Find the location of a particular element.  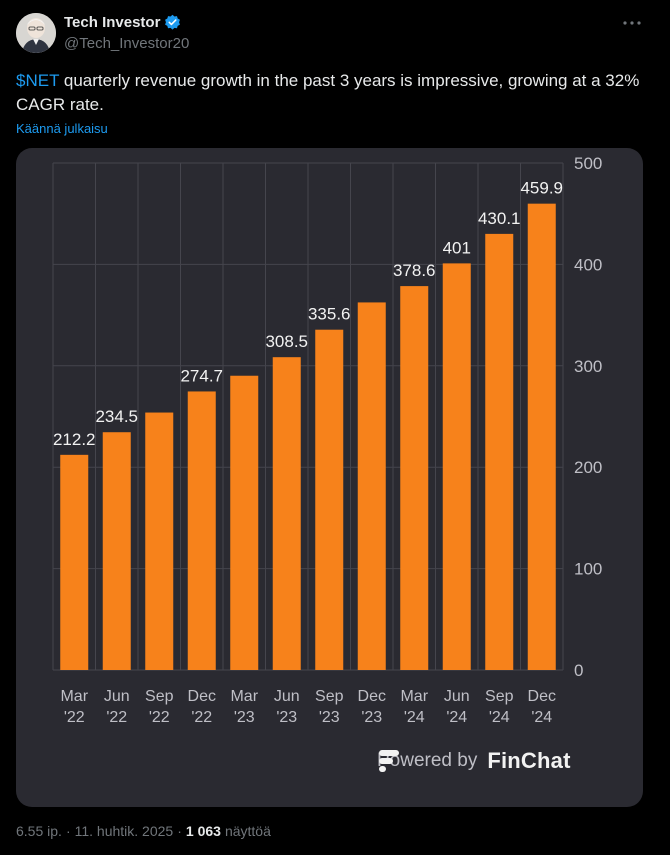

powered-by-label: Powered by is located at coordinates (427, 760).